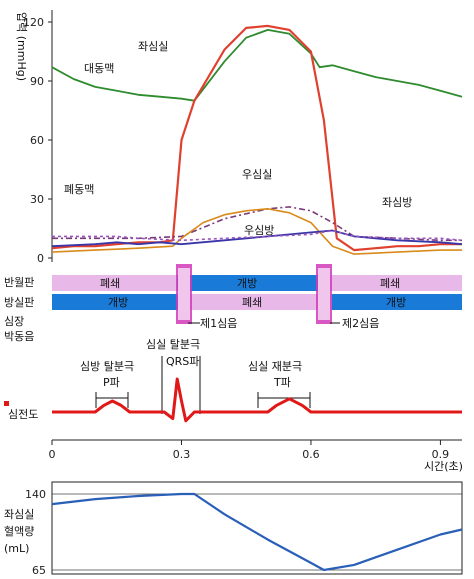 Image resolution: width=474 pixels, height=579 pixels. Describe the element at coordinates (397, 202) in the screenshot. I see `label-la: 좌심방` at that location.